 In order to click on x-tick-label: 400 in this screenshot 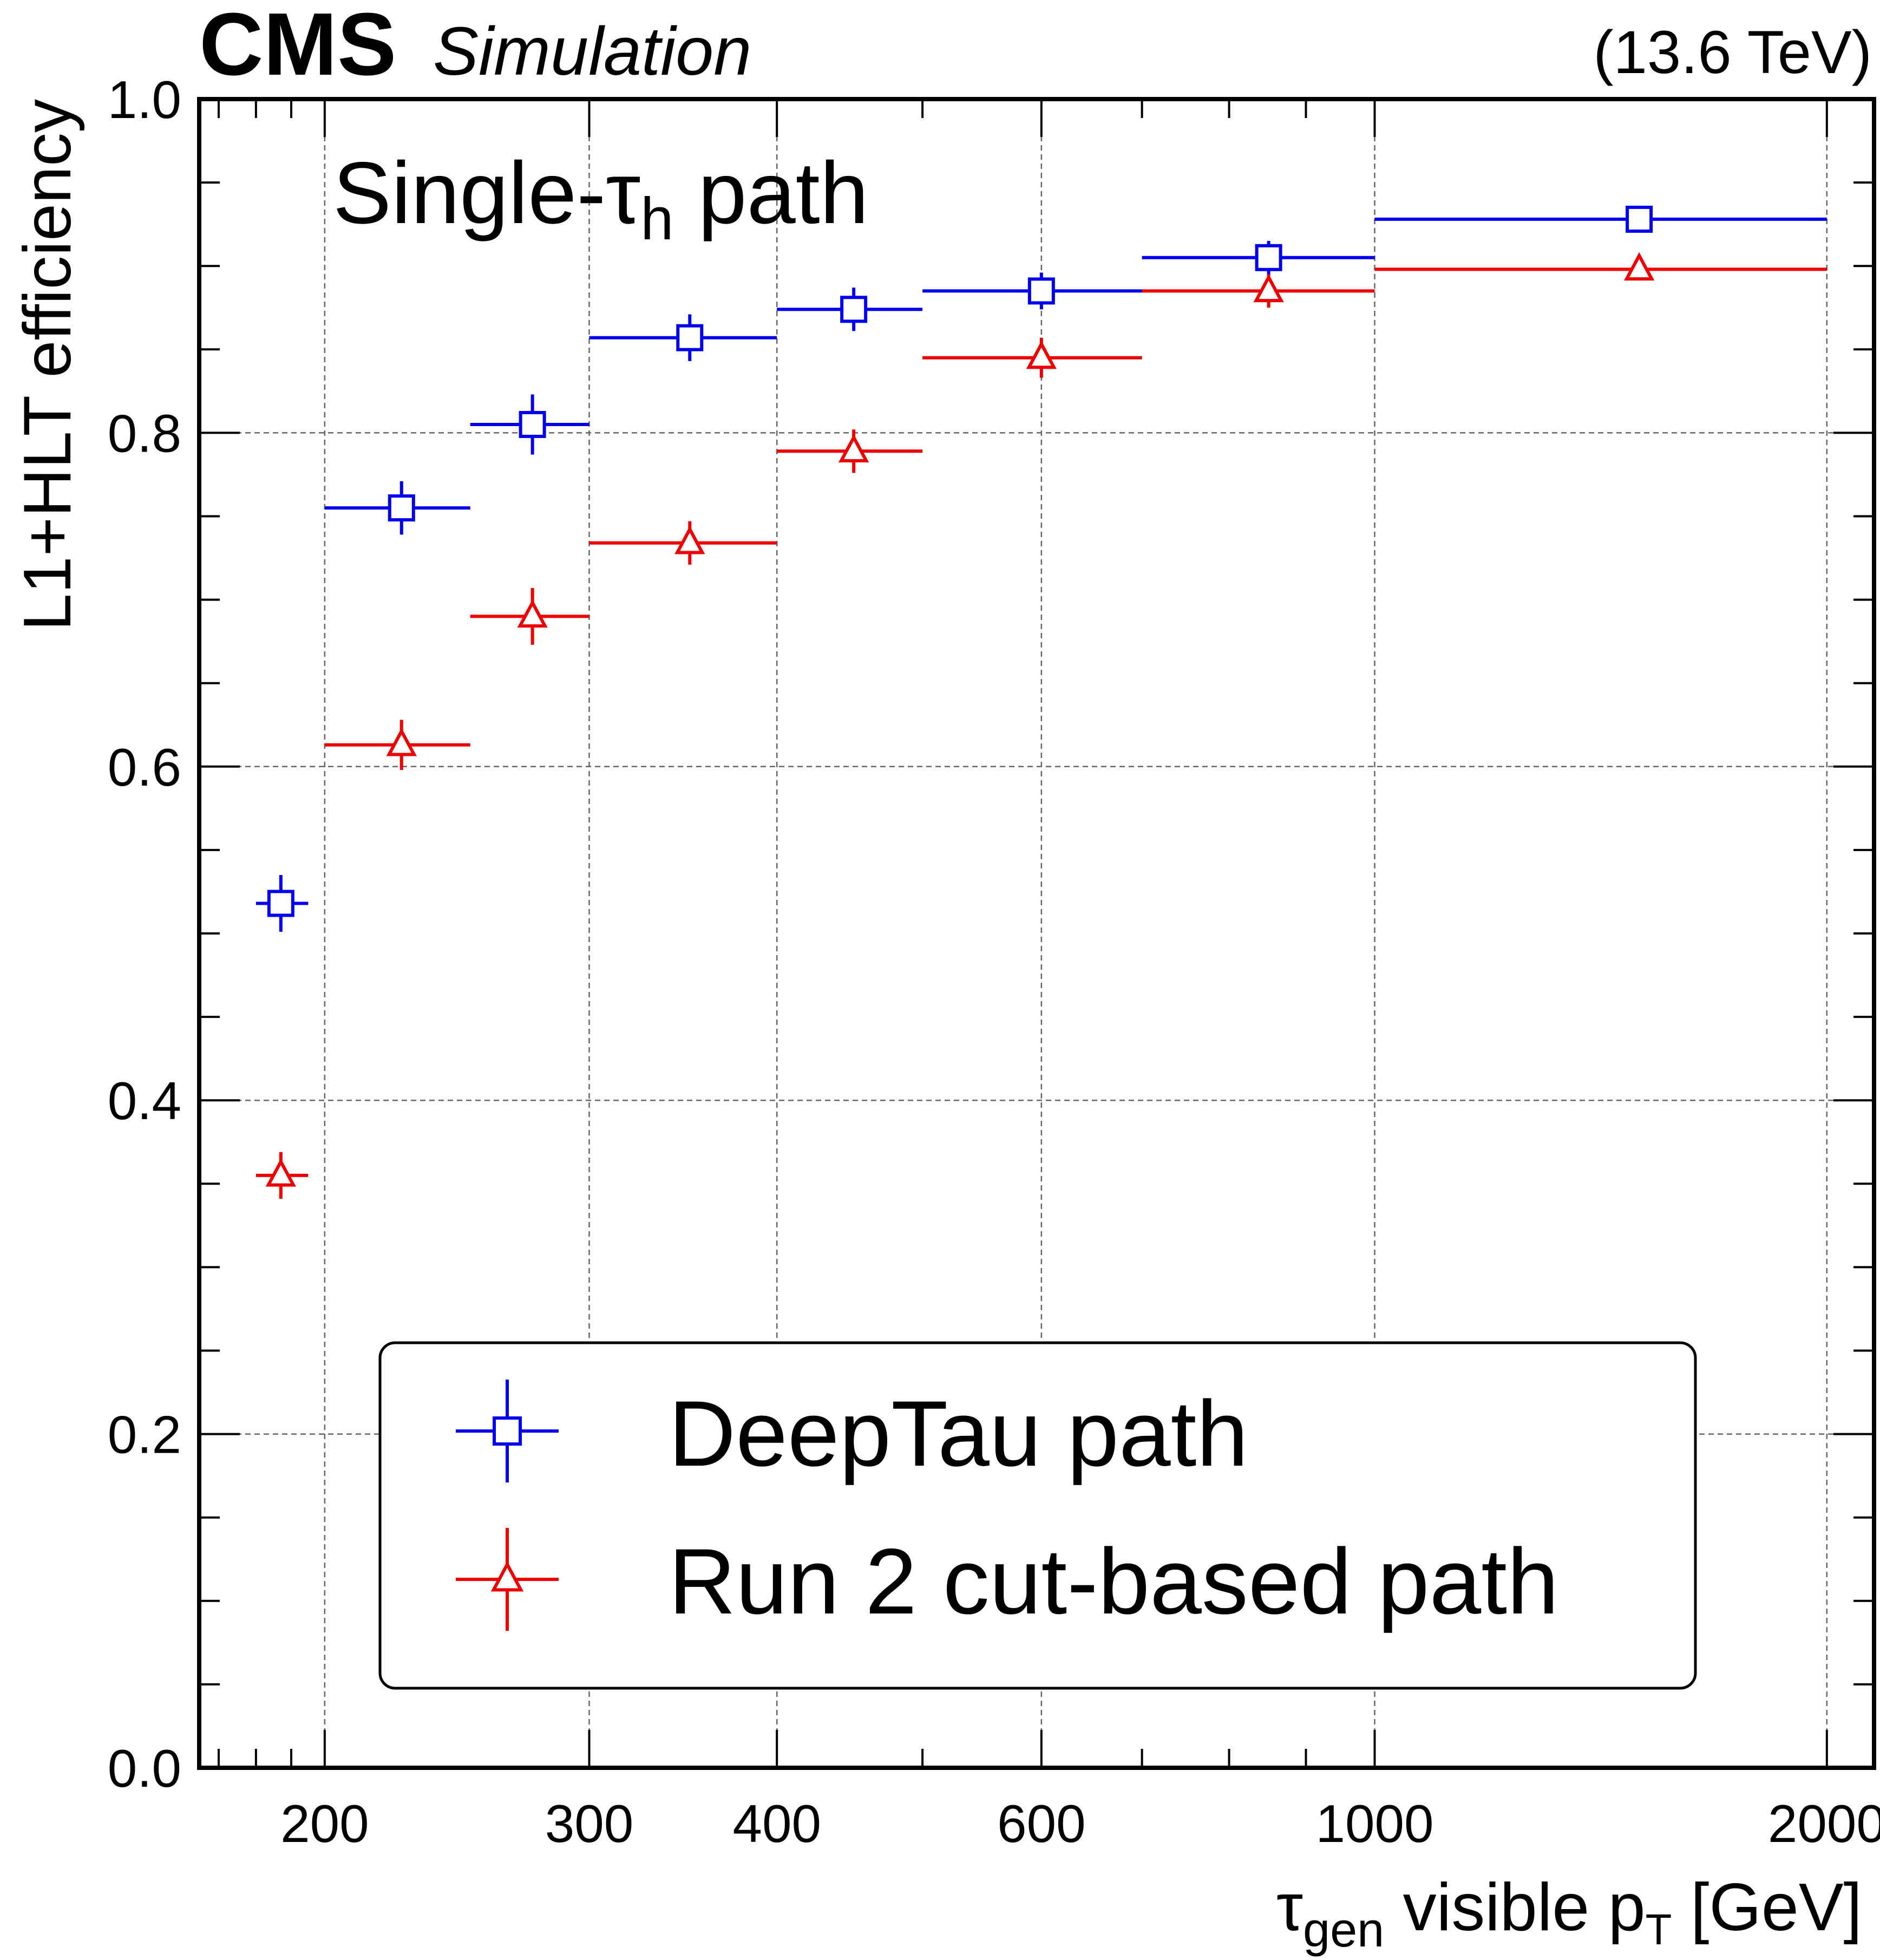, I will do `click(776, 1823)`.